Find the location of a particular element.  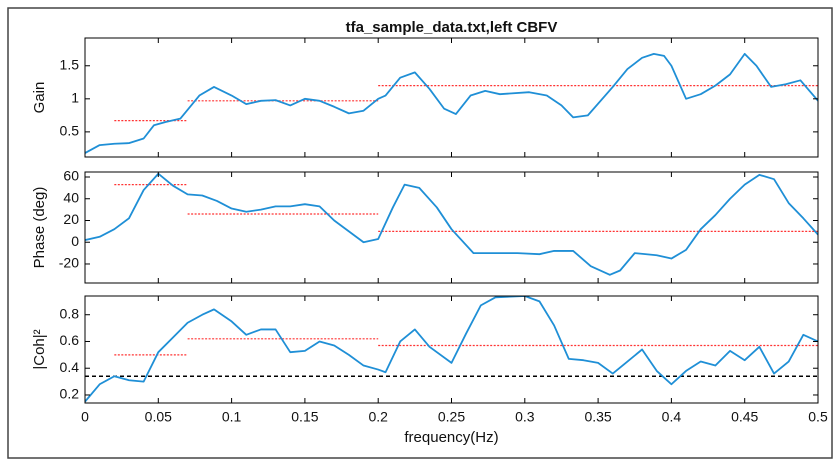

y-tick-label: 0.8 is located at coordinates (70, 313).